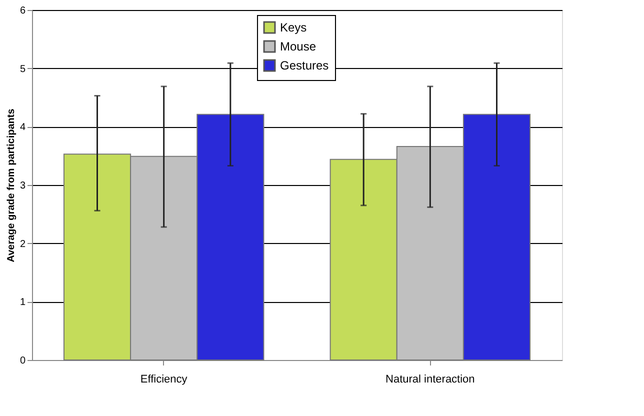 The height and width of the screenshot is (416, 644). Describe the element at coordinates (298, 47) in the screenshot. I see `legend-label: Mouse` at that location.